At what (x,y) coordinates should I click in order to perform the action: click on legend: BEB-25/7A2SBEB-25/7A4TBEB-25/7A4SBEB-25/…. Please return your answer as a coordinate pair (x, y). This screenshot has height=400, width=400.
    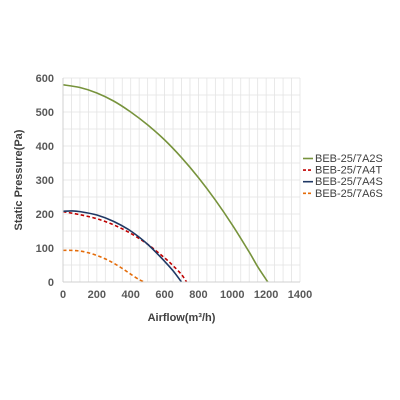
    Looking at the image, I should click on (343, 176).